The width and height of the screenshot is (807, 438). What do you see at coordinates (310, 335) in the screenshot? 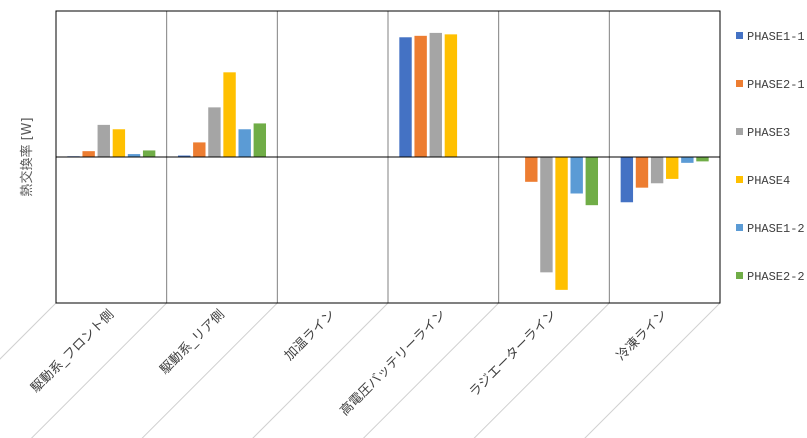
I see `category-label: 加温ライン` at bounding box center [310, 335].